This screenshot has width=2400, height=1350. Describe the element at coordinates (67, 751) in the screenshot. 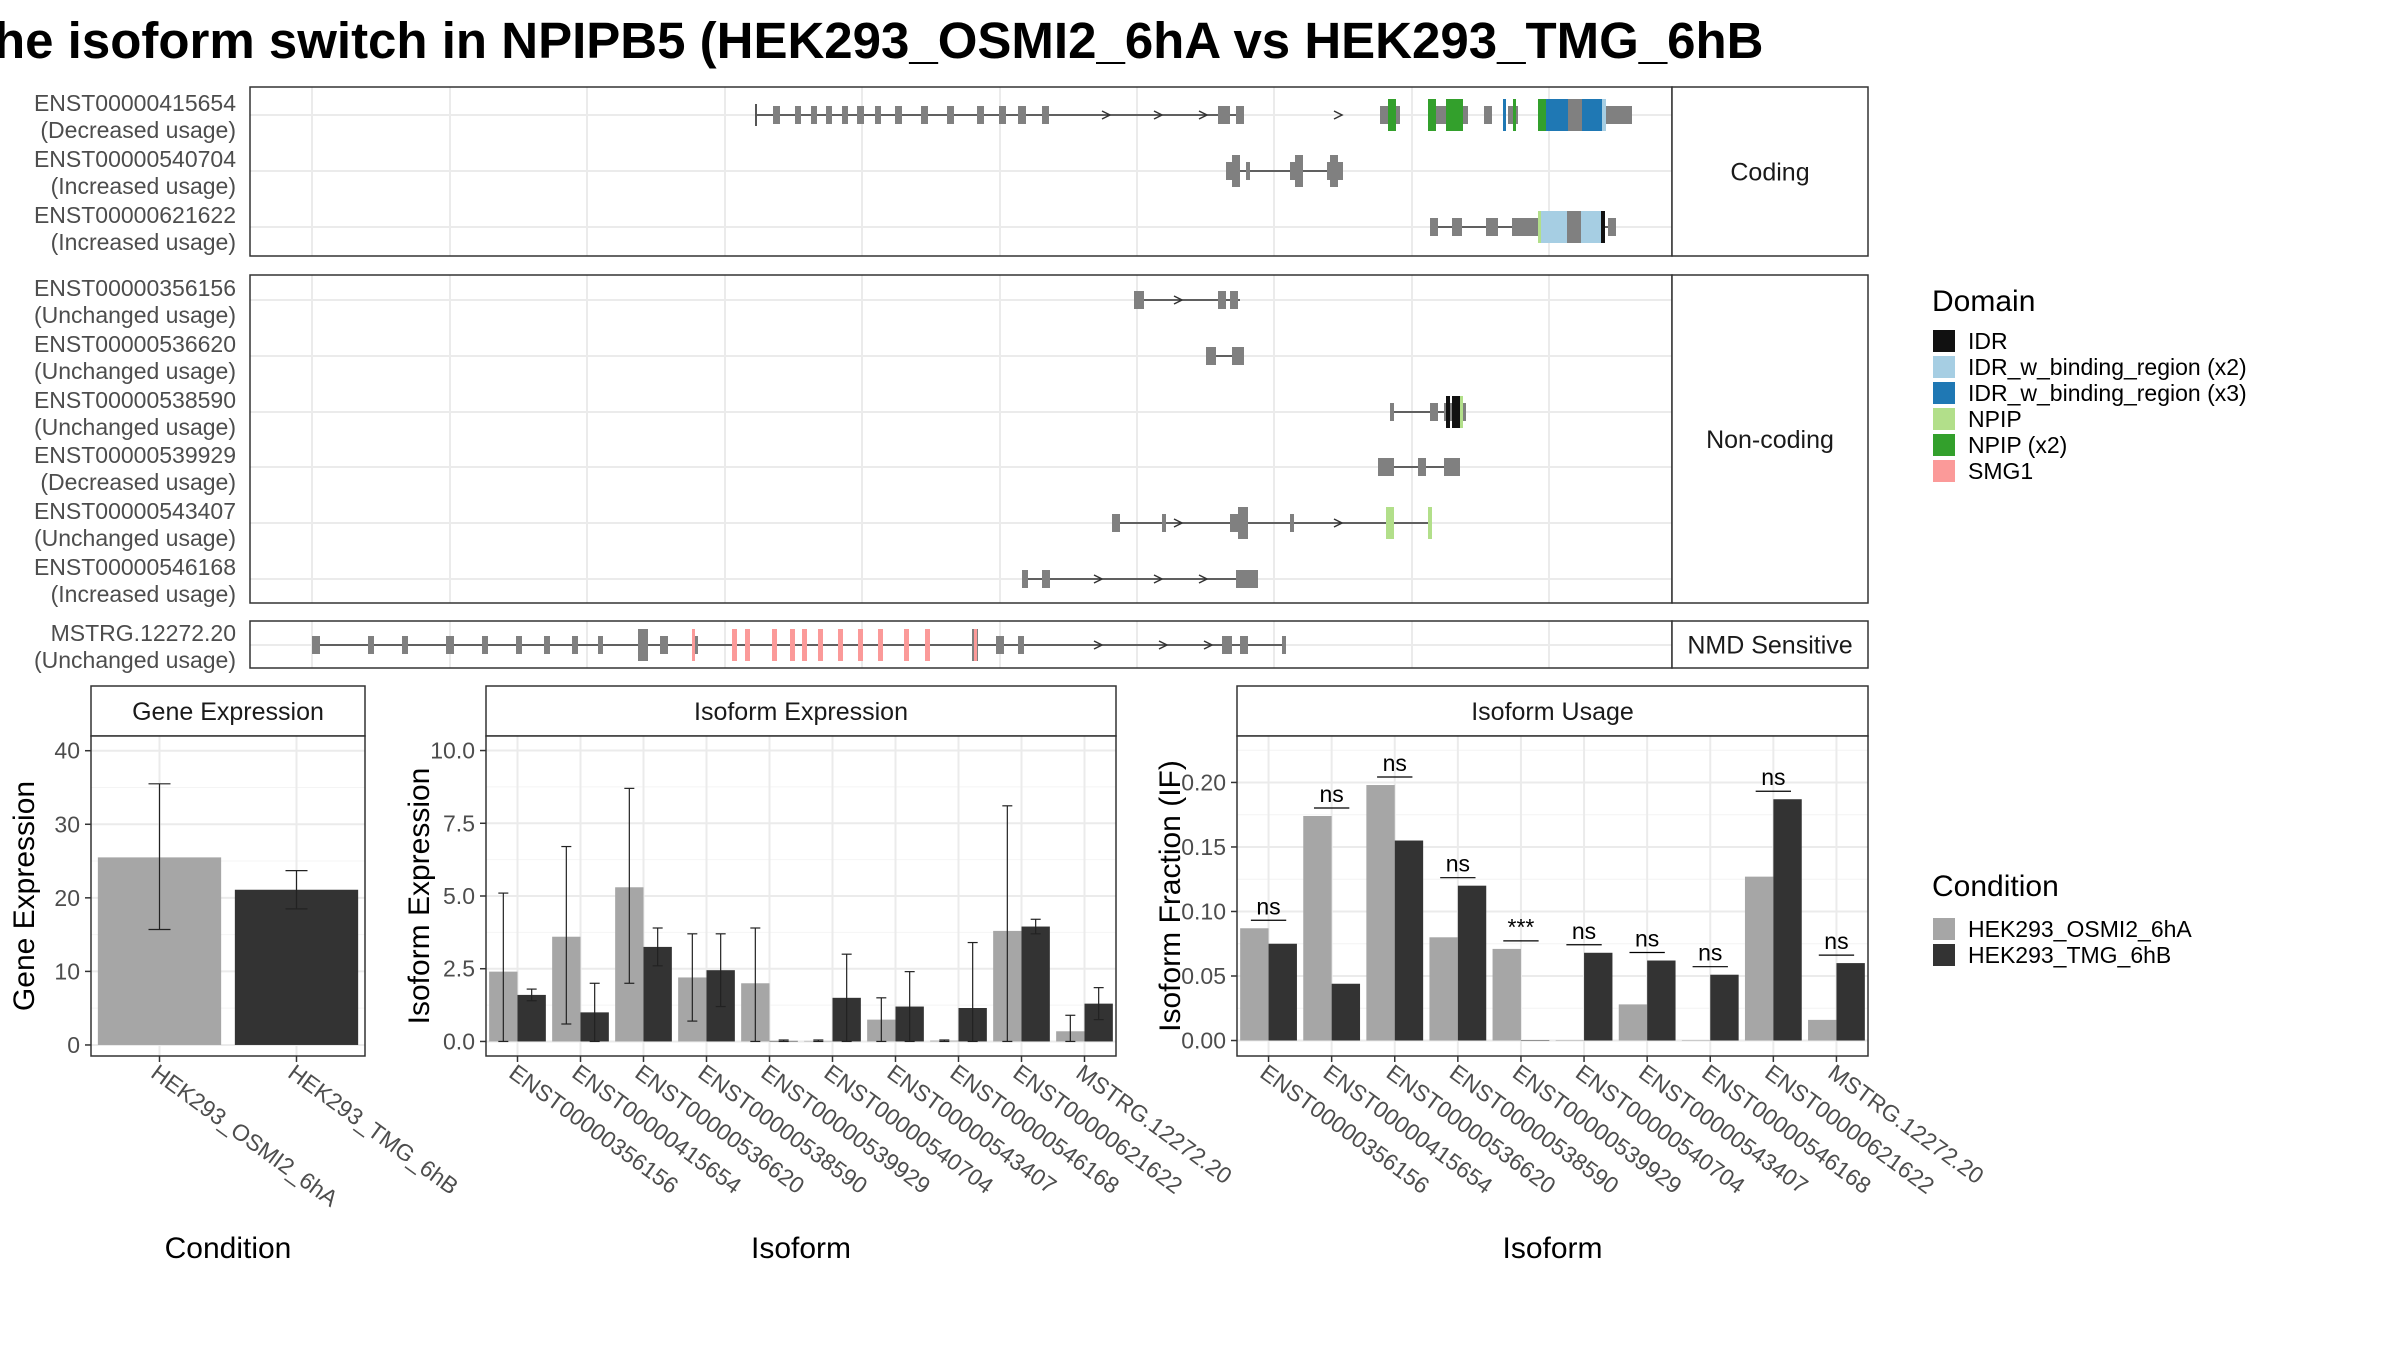

I see `y-tick-label: 40` at that location.